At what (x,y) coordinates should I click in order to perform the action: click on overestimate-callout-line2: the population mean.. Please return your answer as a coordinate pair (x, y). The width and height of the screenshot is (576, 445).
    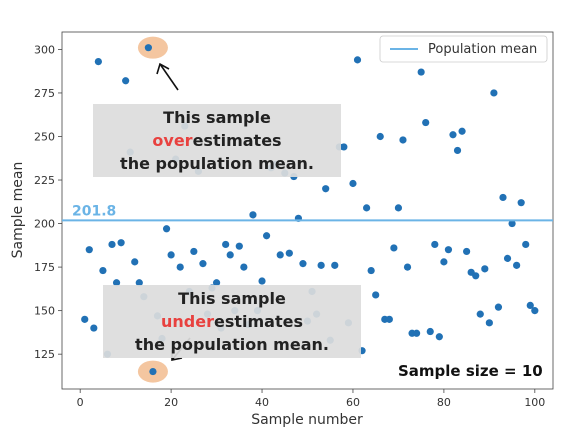
    Looking at the image, I should click on (217, 163).